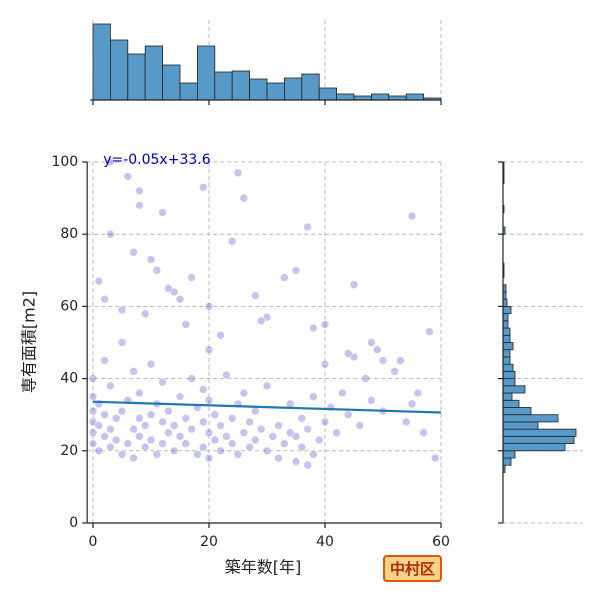 The image size is (600, 600). Describe the element at coordinates (267, 407) in the screenshot. I see `fit-line` at that location.